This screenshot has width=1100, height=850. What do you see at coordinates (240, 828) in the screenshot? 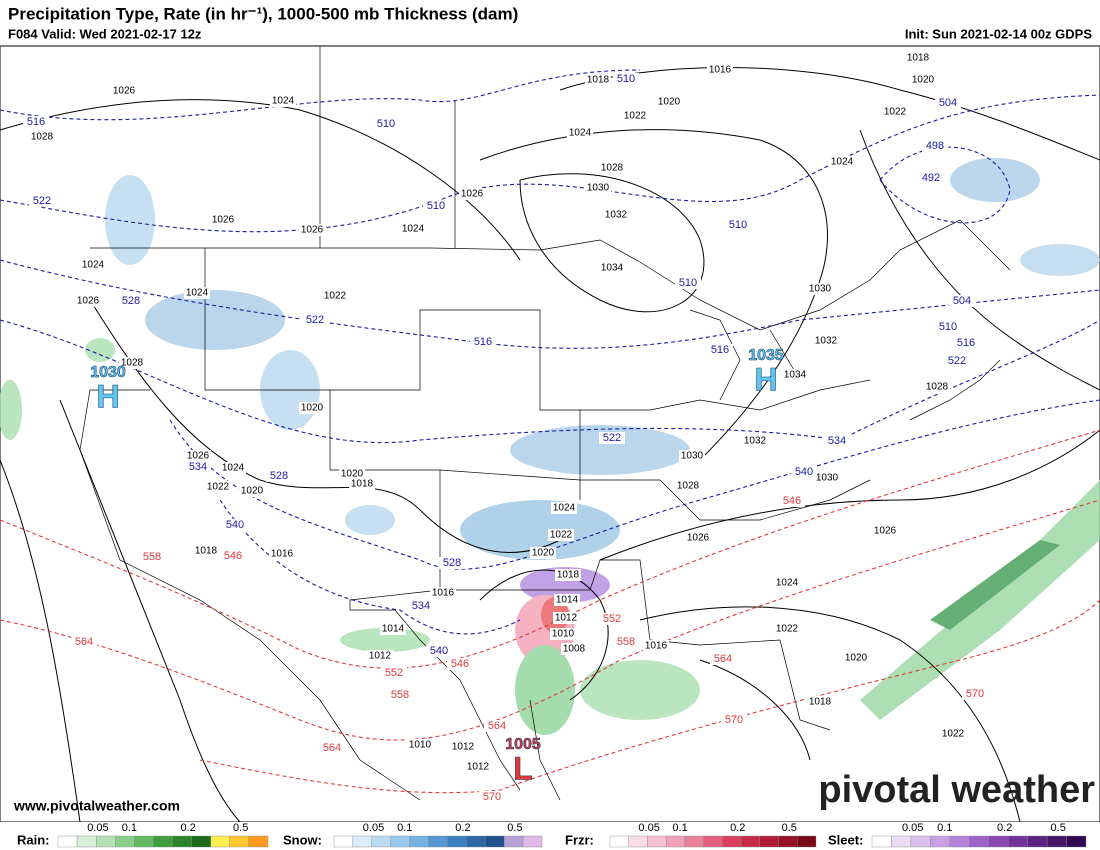
I see `legend-tick: 0.5` at bounding box center [240, 828].